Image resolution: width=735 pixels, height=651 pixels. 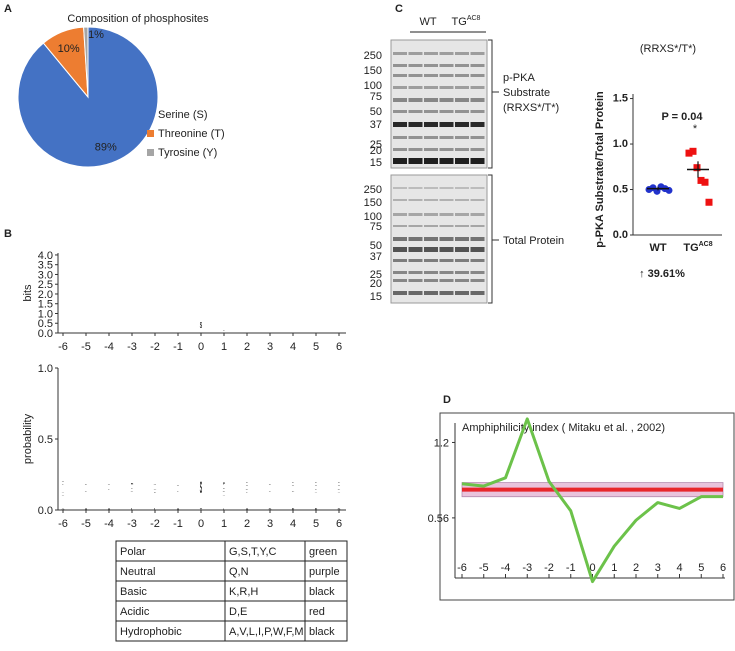 What do you see at coordinates (658, 568) in the screenshot?
I see `x-tick-label: 3` at bounding box center [658, 568].